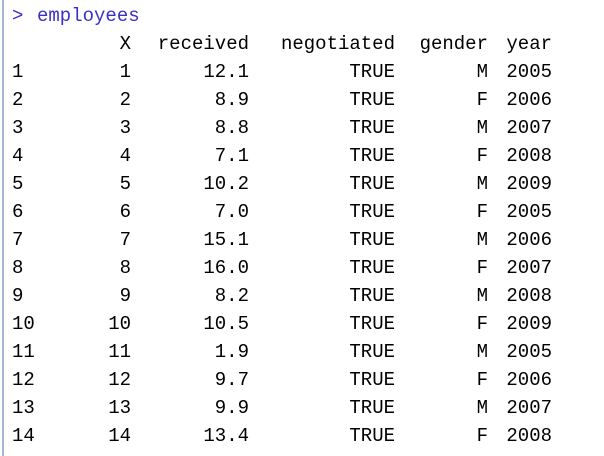  I want to click on cell: 13, so click(119, 408).